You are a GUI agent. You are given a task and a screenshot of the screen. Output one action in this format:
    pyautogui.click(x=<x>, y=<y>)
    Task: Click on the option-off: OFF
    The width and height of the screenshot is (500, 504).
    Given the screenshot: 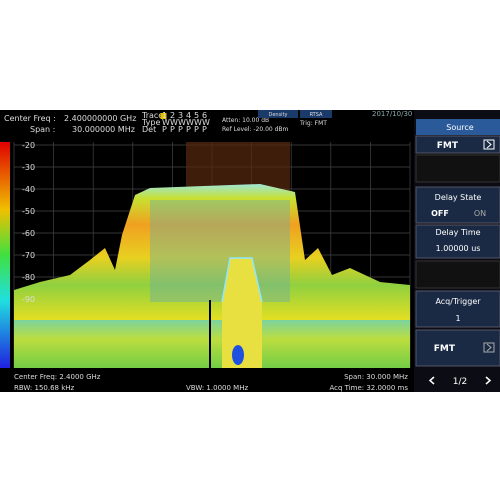 What is the action you would take?
    pyautogui.click(x=440, y=213)
    